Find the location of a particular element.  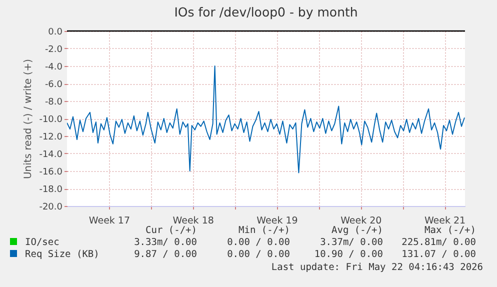

text: 9.87 / 0.00 is located at coordinates (165, 255).